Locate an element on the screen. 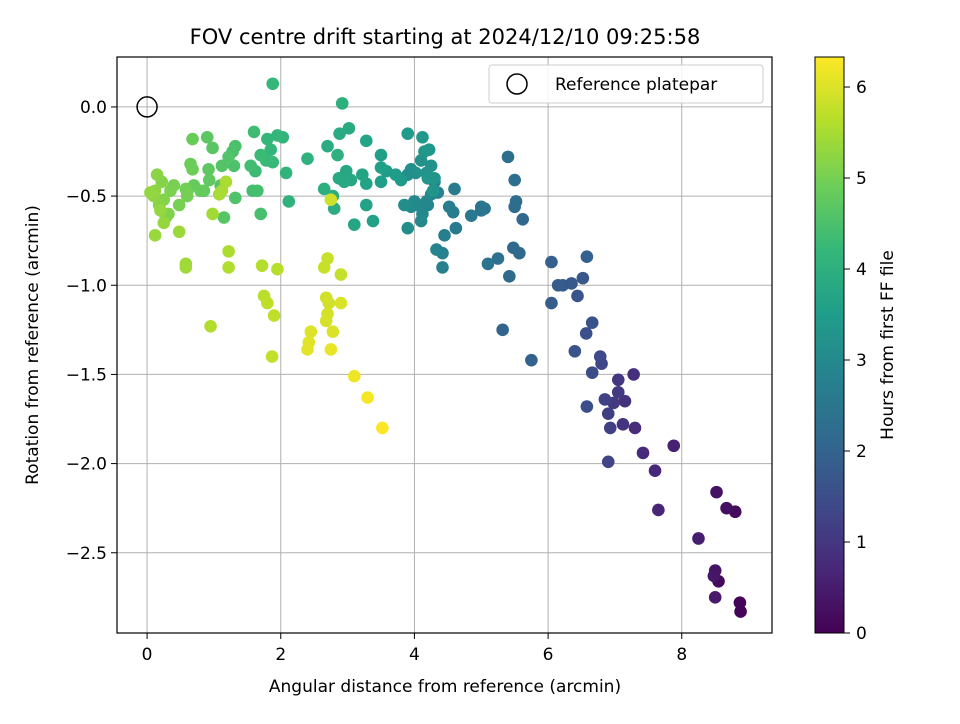 This screenshot has height=724, width=960. x-axis-ticks: 0 2 4 6 8 is located at coordinates (414, 649).